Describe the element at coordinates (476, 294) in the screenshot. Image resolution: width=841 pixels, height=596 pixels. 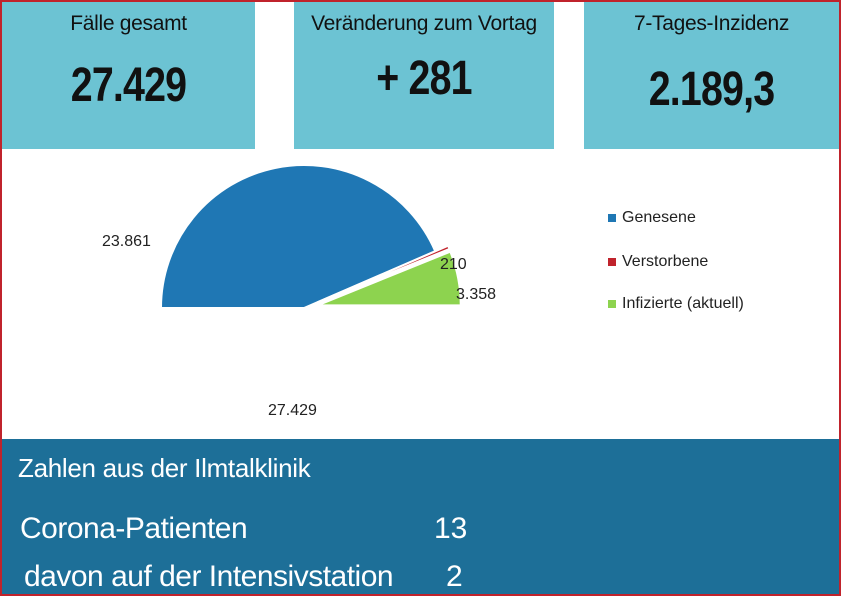
I see `slice-label-infizierte: 3.358` at that location.